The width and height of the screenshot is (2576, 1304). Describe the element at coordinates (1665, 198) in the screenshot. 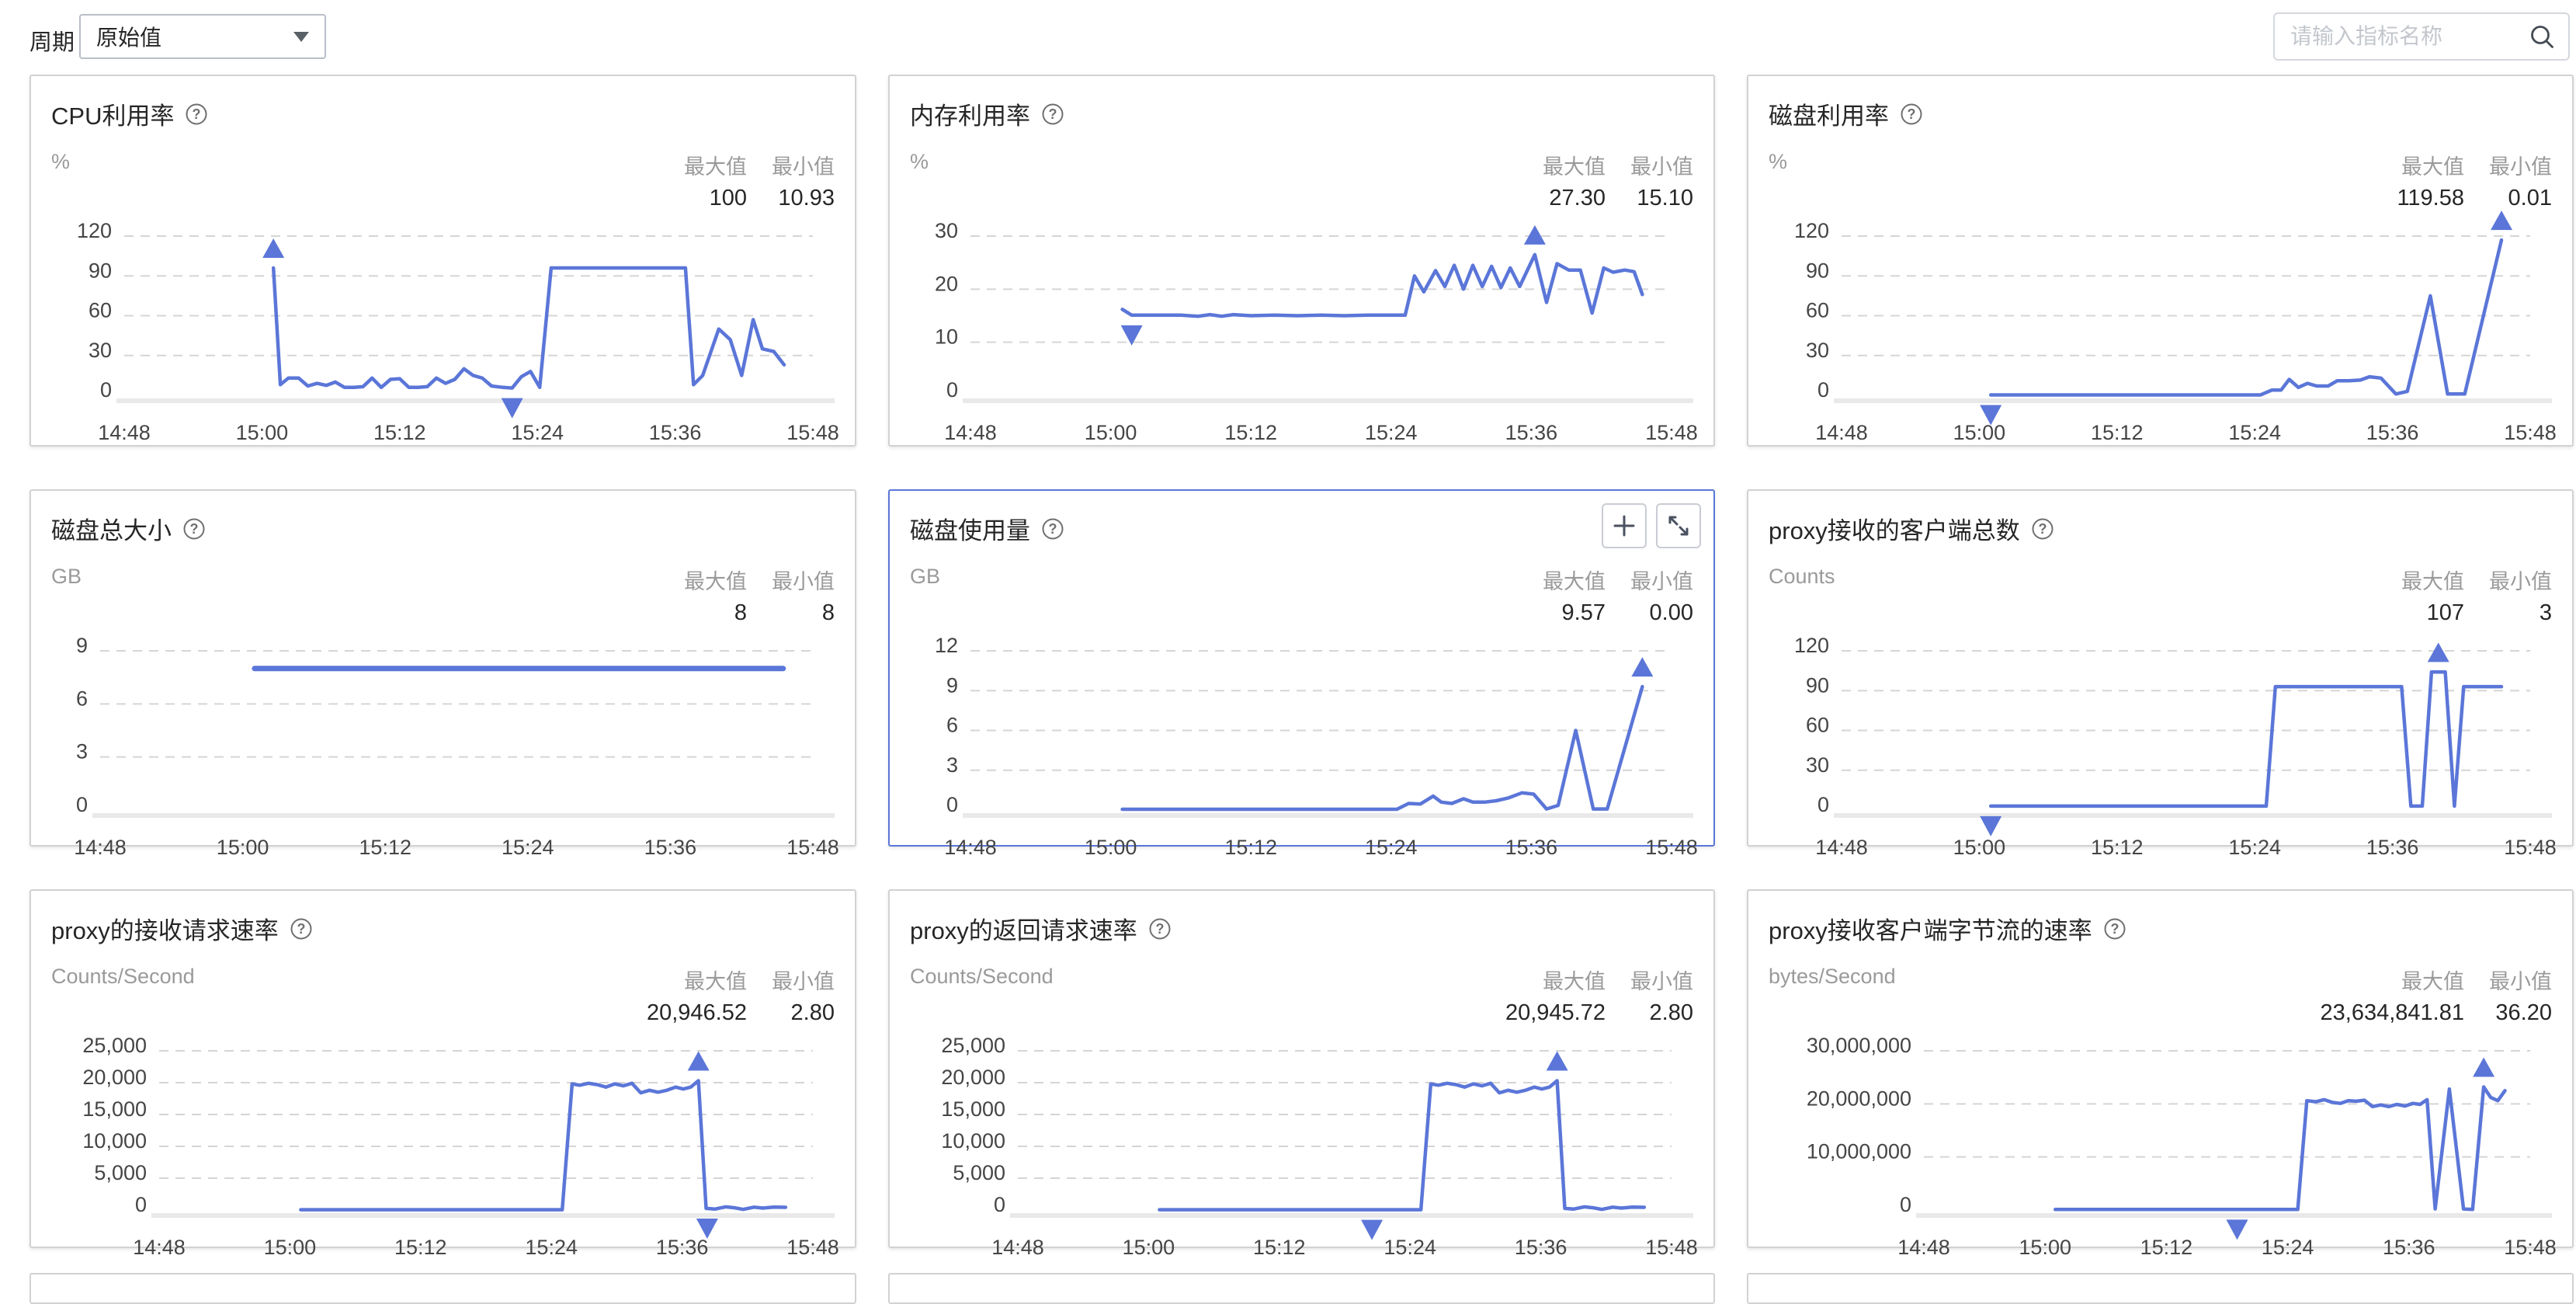

I see `min-value: 15.10` at that location.